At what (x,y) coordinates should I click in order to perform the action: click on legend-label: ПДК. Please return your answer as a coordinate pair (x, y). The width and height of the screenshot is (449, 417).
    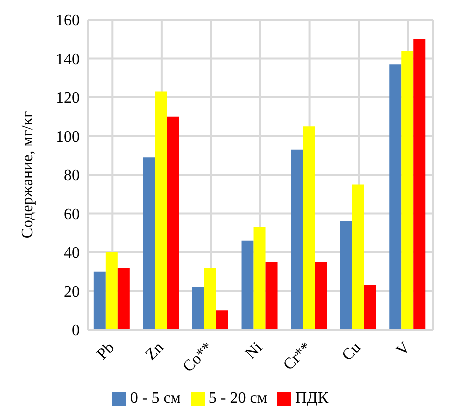
    Looking at the image, I should click on (312, 398).